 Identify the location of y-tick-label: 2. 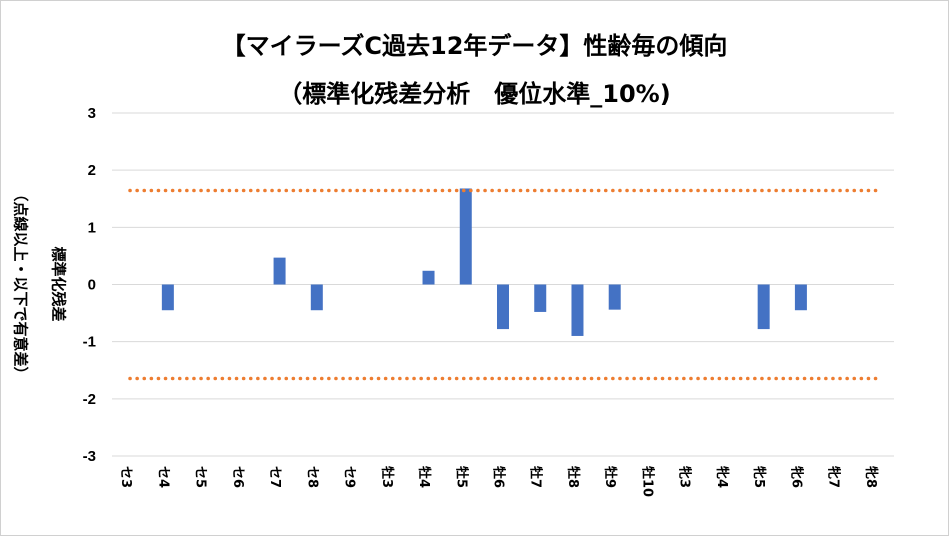
(92, 170).